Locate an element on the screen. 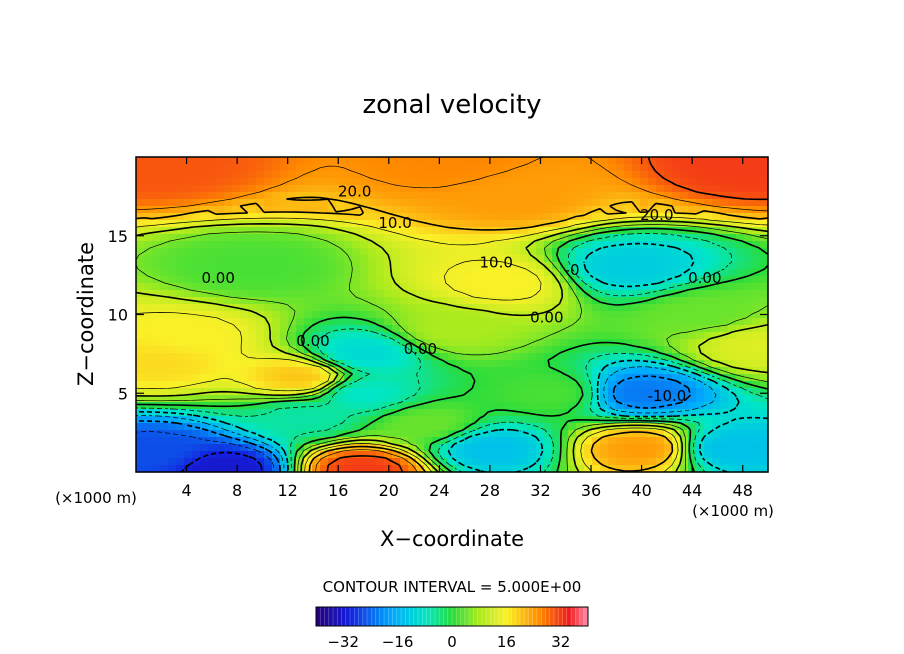 This screenshot has height=654, width=904. x-tick-label: 20 is located at coordinates (389, 490).